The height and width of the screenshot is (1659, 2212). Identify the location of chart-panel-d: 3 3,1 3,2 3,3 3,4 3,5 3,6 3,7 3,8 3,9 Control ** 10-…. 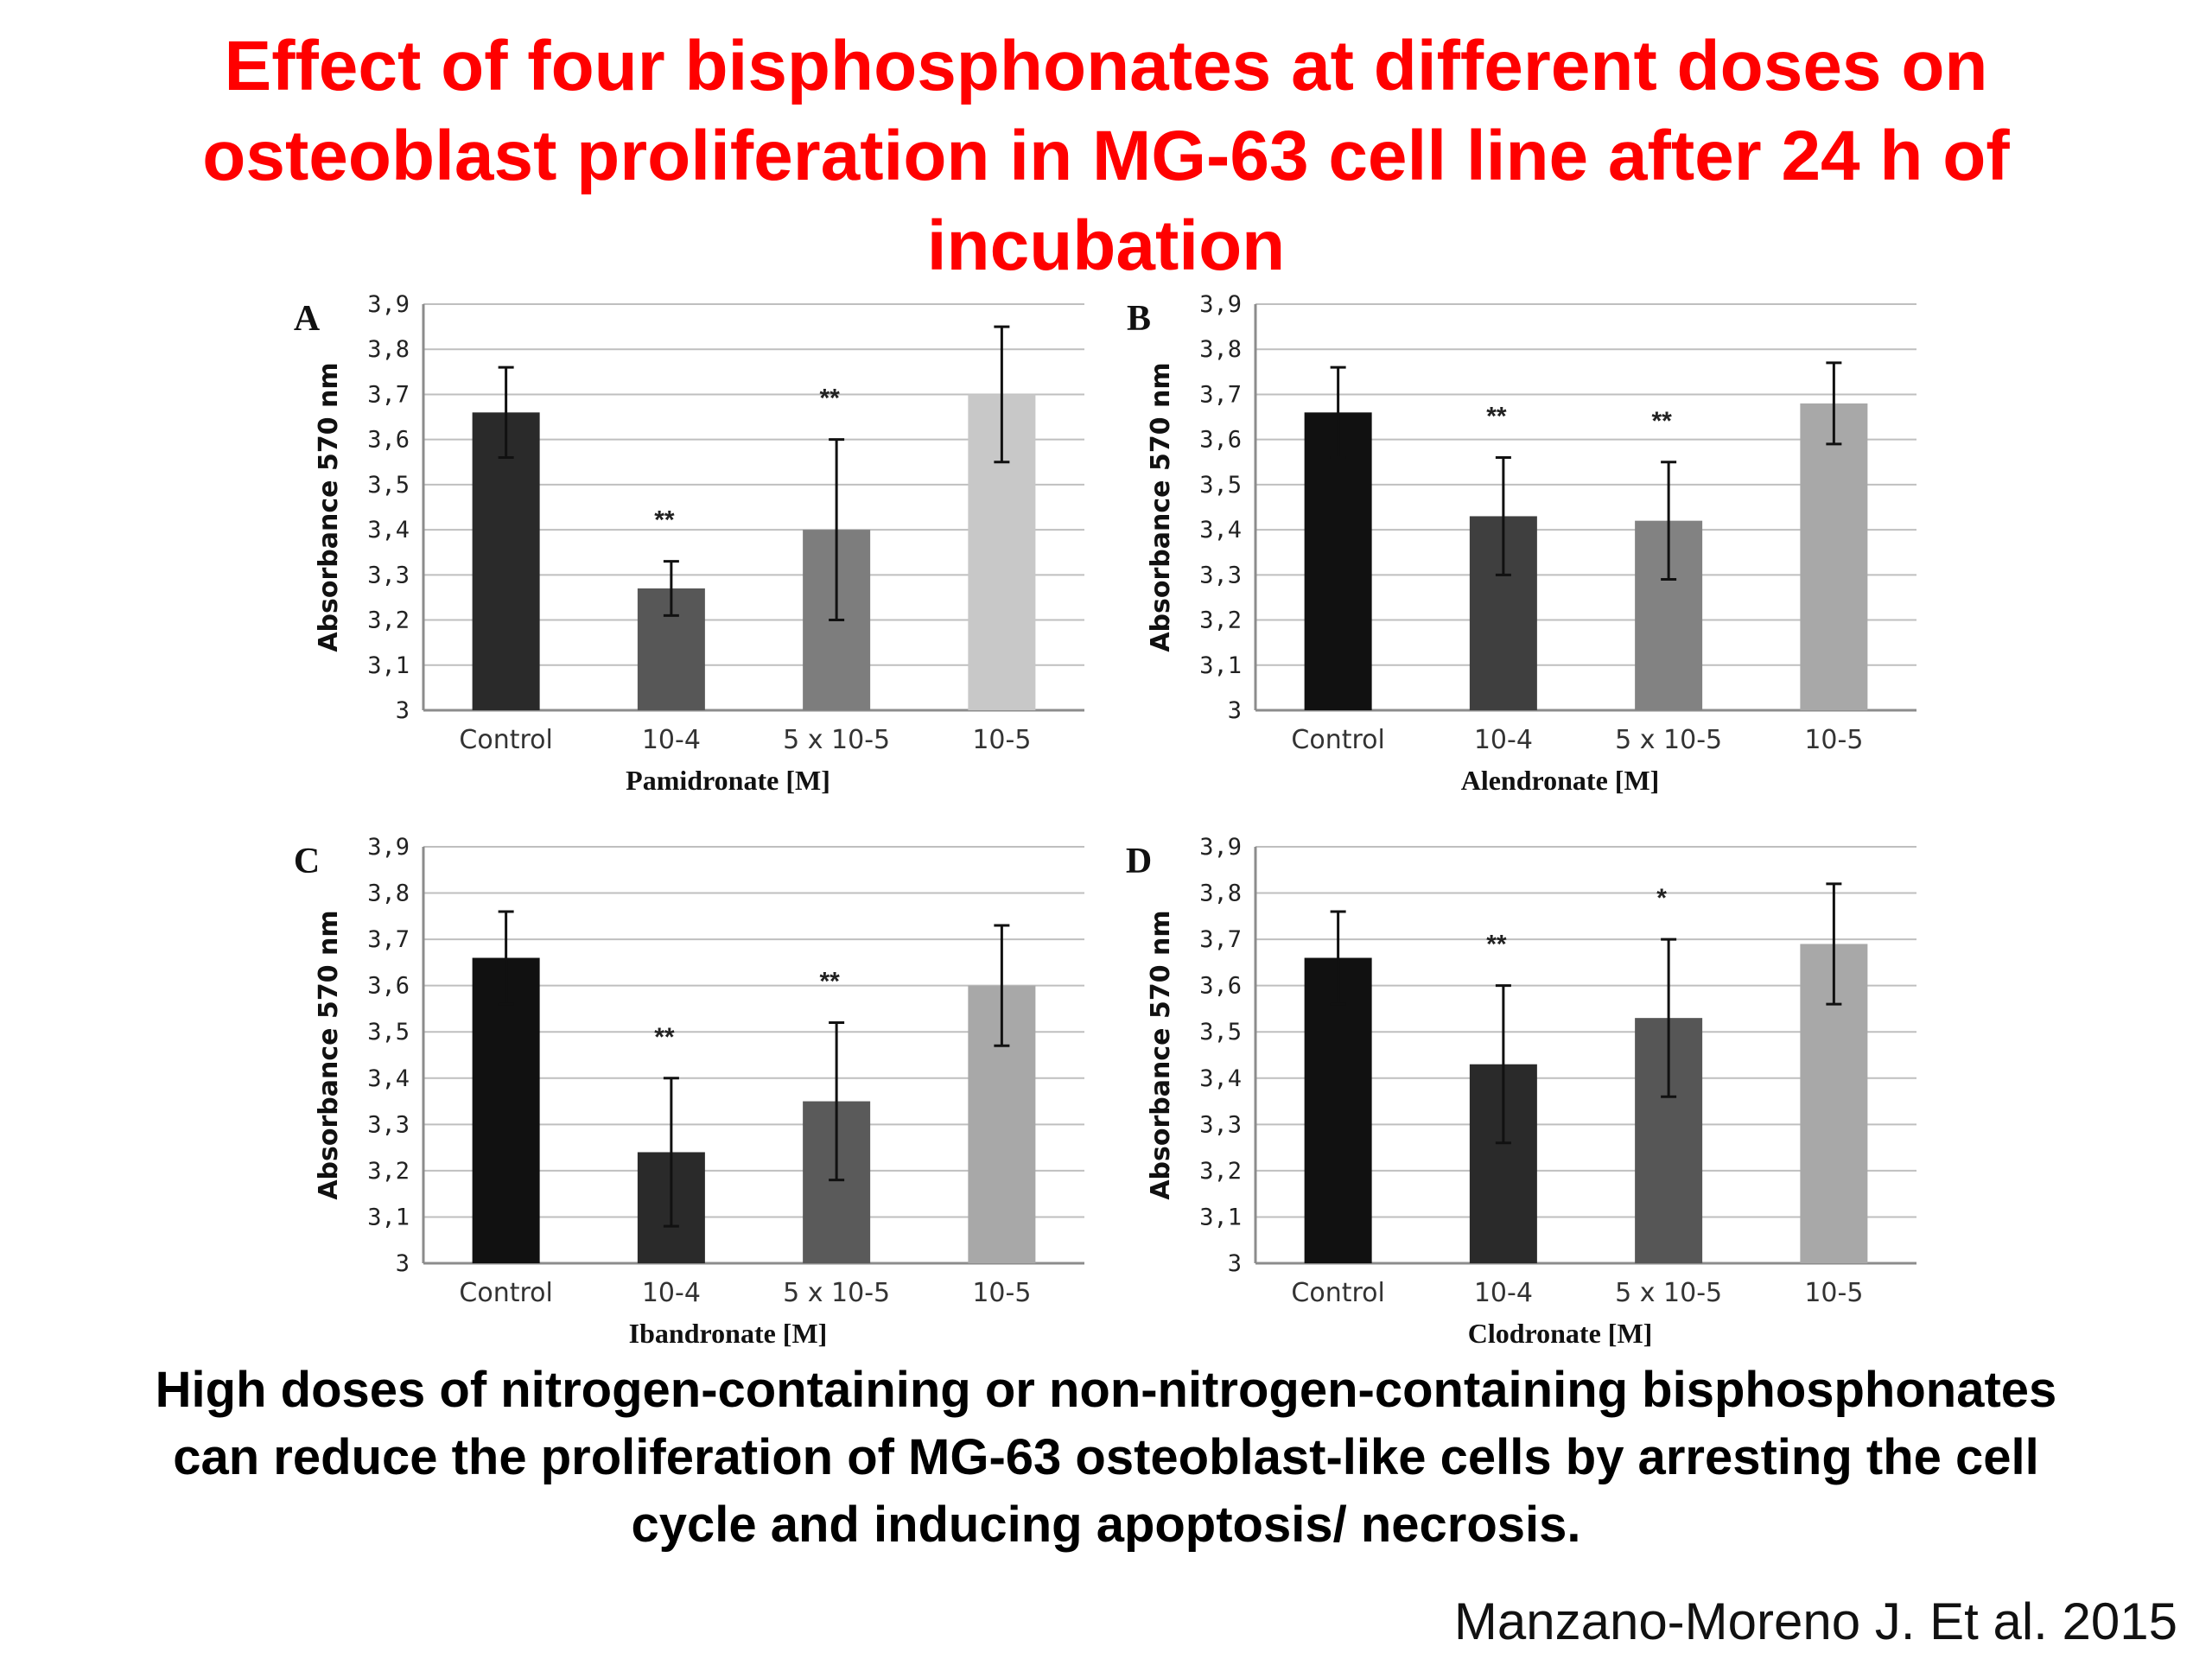
(1521, 1091).